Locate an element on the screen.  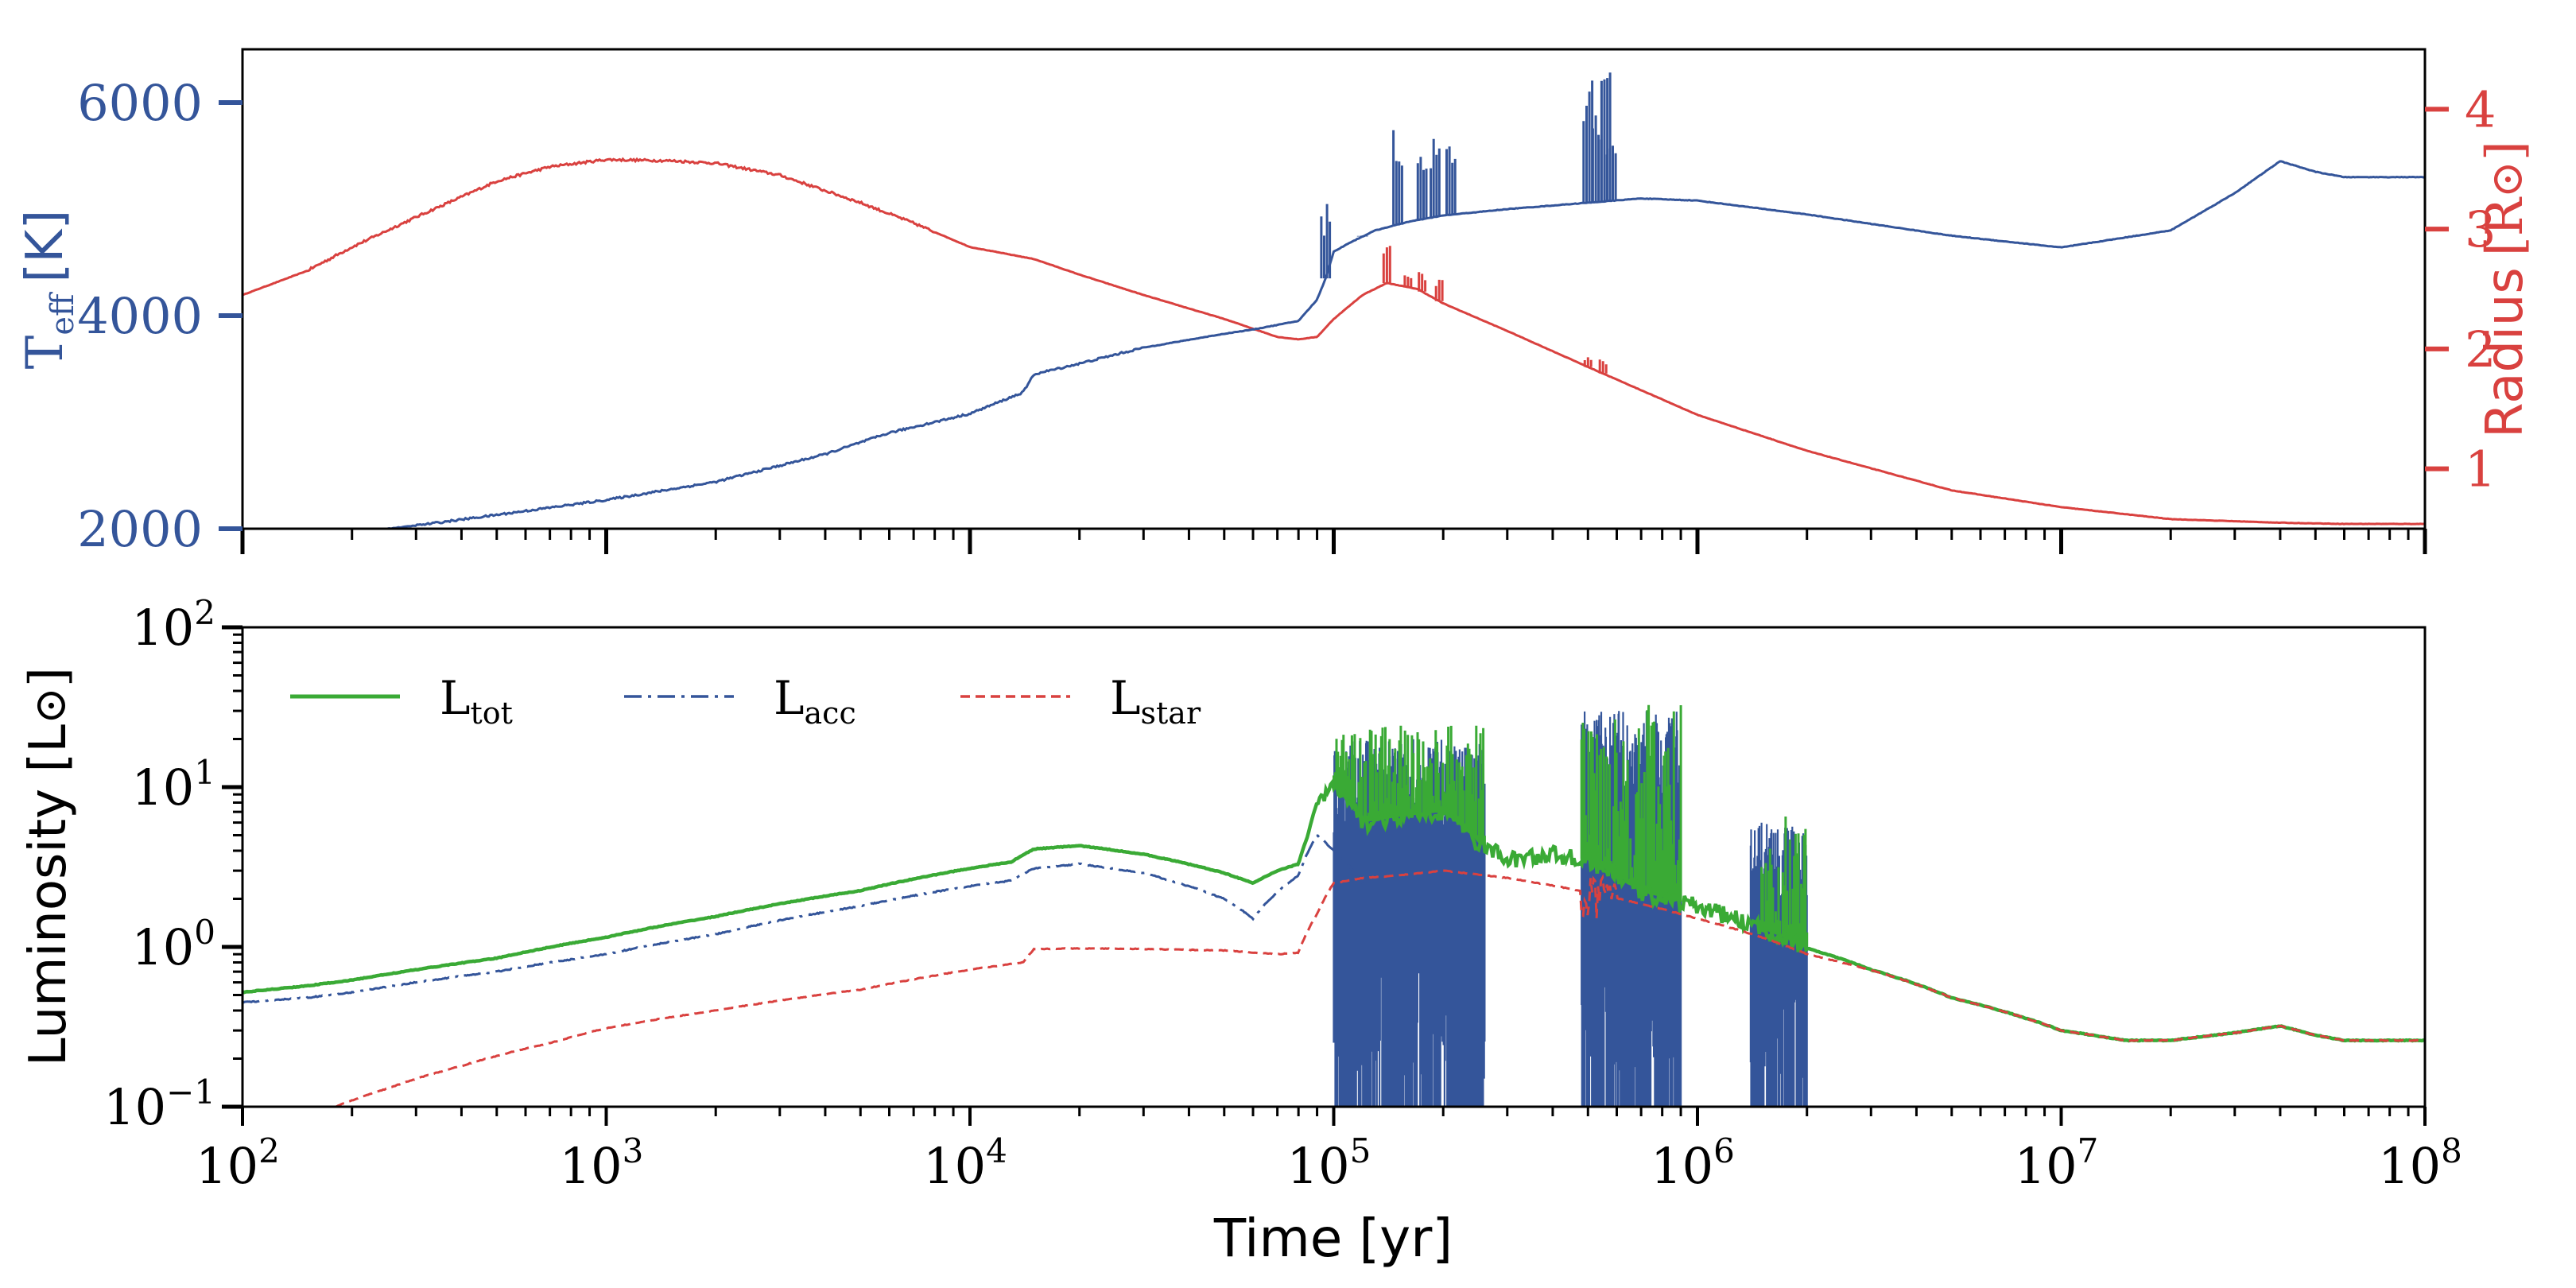
svg-text: Radius[R⊙] is located at coordinates (2505, 290).